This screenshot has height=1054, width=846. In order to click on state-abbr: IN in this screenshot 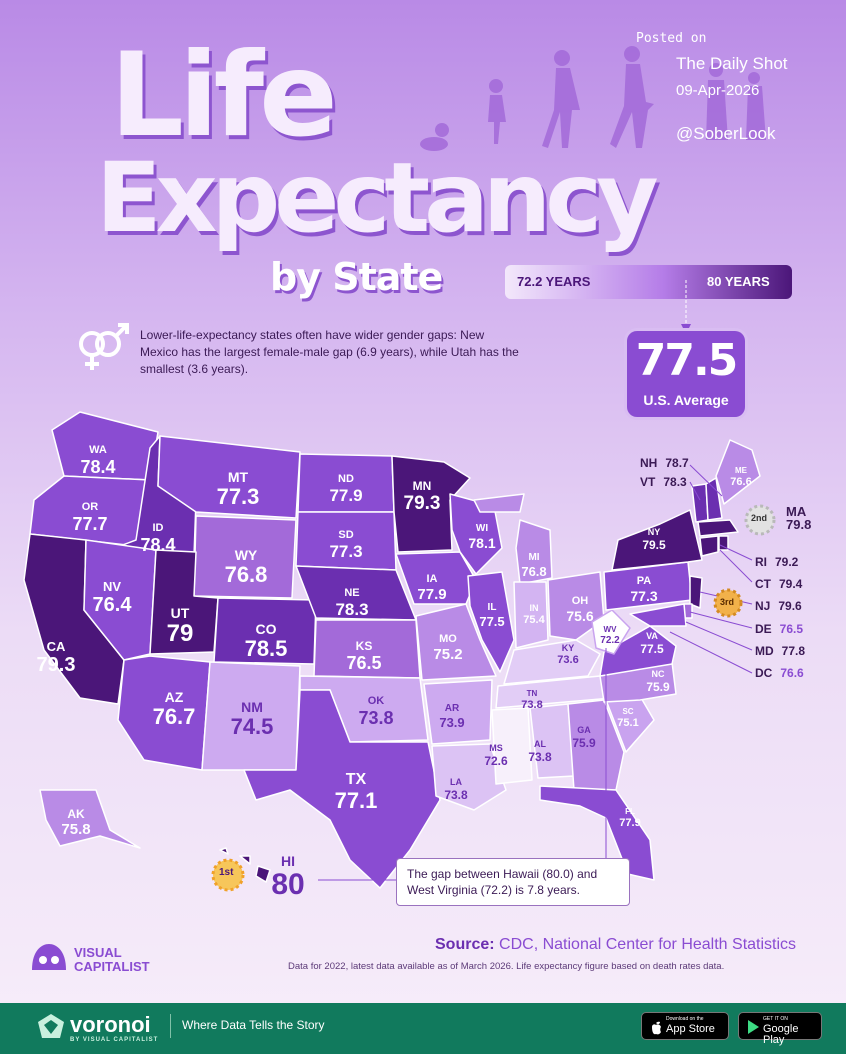, I will do `click(534, 608)`.